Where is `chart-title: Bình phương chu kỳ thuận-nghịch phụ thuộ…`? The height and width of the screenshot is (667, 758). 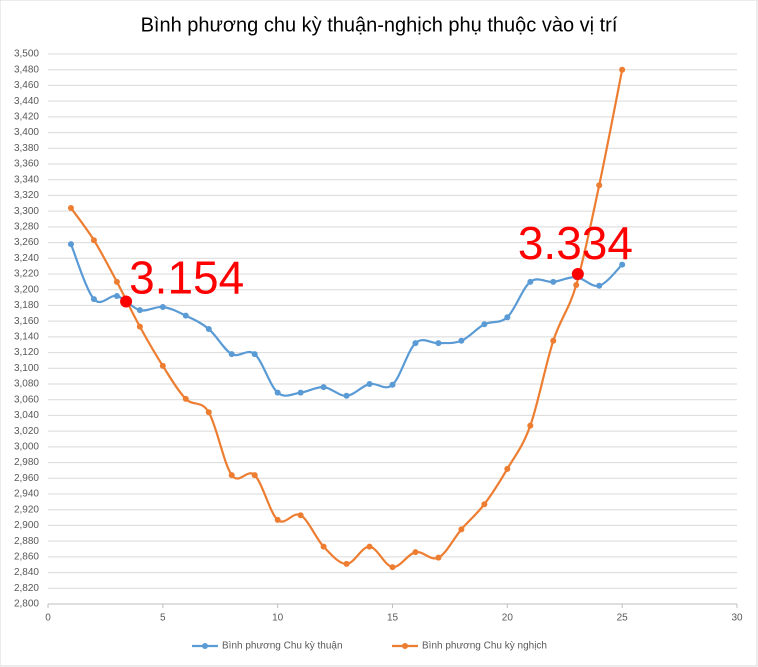 chart-title: Bình phương chu kỳ thuận-nghịch phụ thuộ… is located at coordinates (379, 25).